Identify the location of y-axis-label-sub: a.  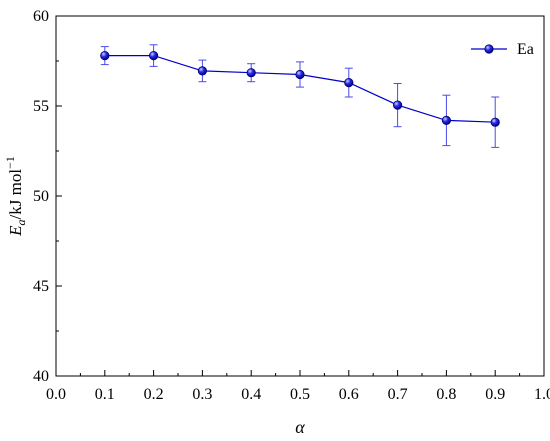
(21, 222).